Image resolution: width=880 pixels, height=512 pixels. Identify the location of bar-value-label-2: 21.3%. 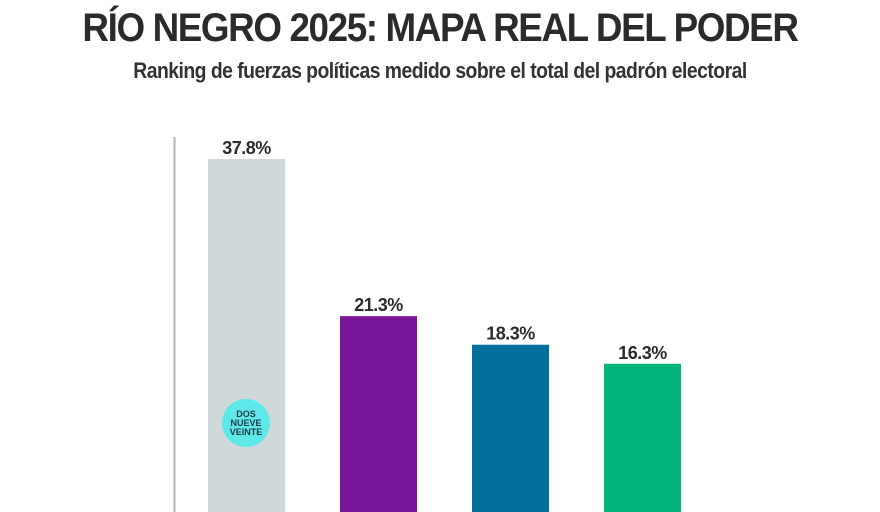
(378, 305).